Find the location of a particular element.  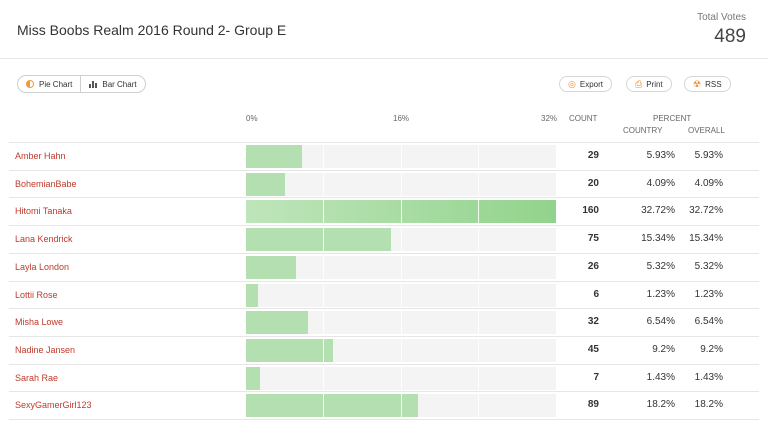

percent-overall: 32.72% is located at coordinates (706, 211).